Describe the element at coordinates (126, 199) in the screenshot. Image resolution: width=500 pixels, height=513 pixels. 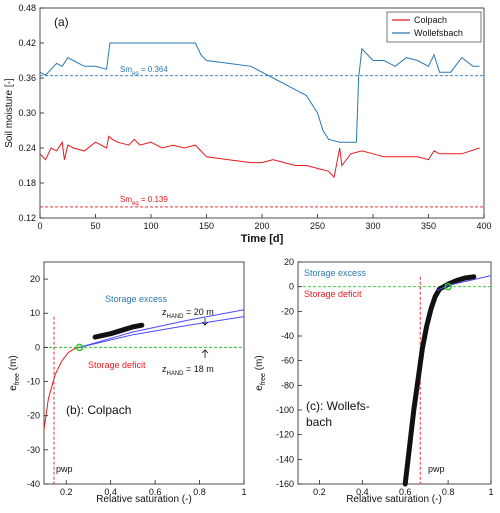
I see `sm-eq-red-main: Sm` at that location.